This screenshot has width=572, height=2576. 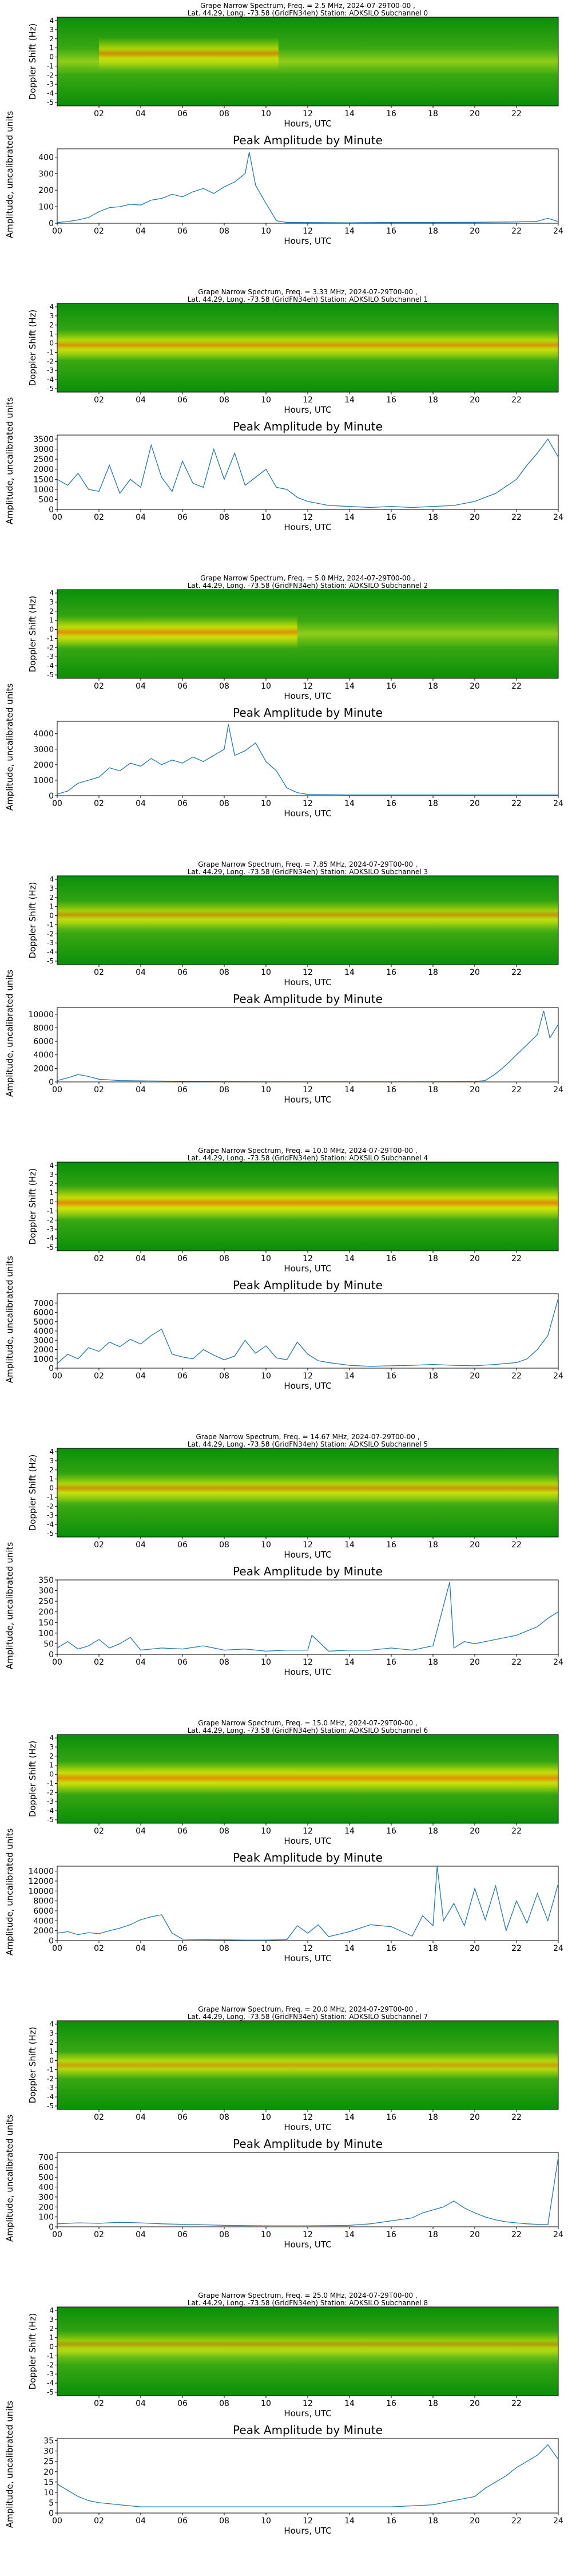 What do you see at coordinates (51, 57) in the screenshot?
I see `spectrogram-ytick-label: 0` at bounding box center [51, 57].